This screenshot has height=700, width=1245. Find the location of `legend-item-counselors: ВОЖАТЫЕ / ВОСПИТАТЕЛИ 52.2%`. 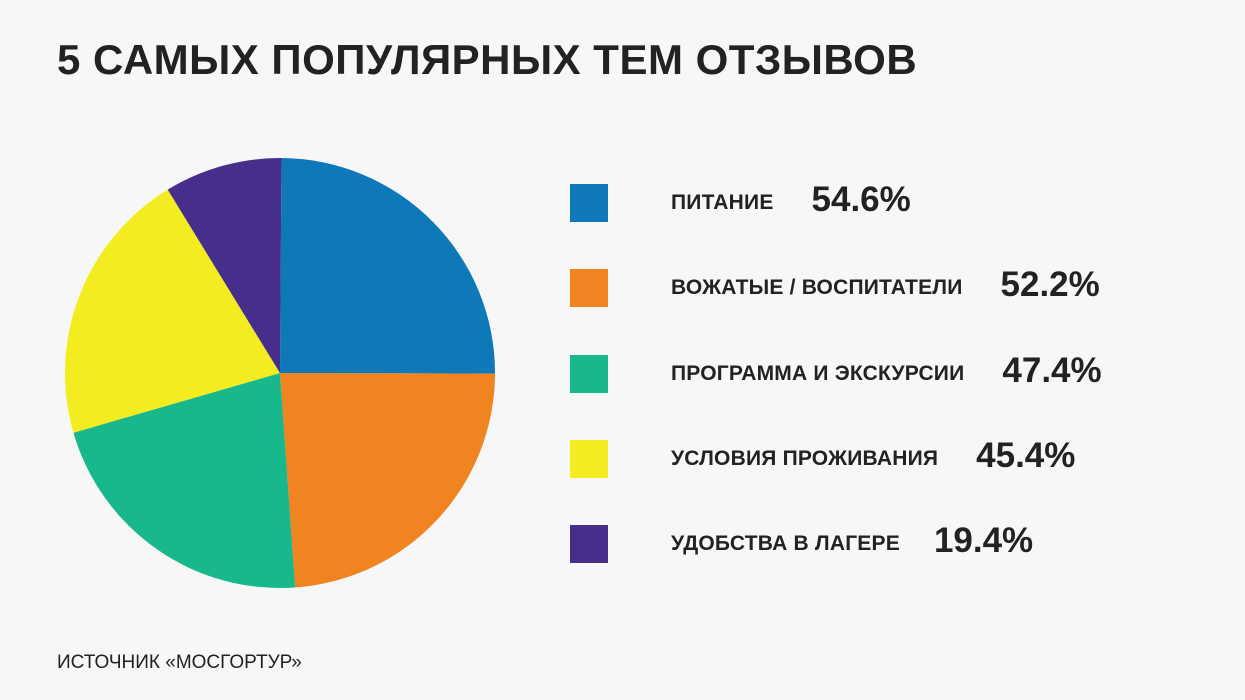

legend-item-counselors: ВОЖАТЫЕ / ВОСПИТАТЕЛИ 52.2% is located at coordinates (835, 286).